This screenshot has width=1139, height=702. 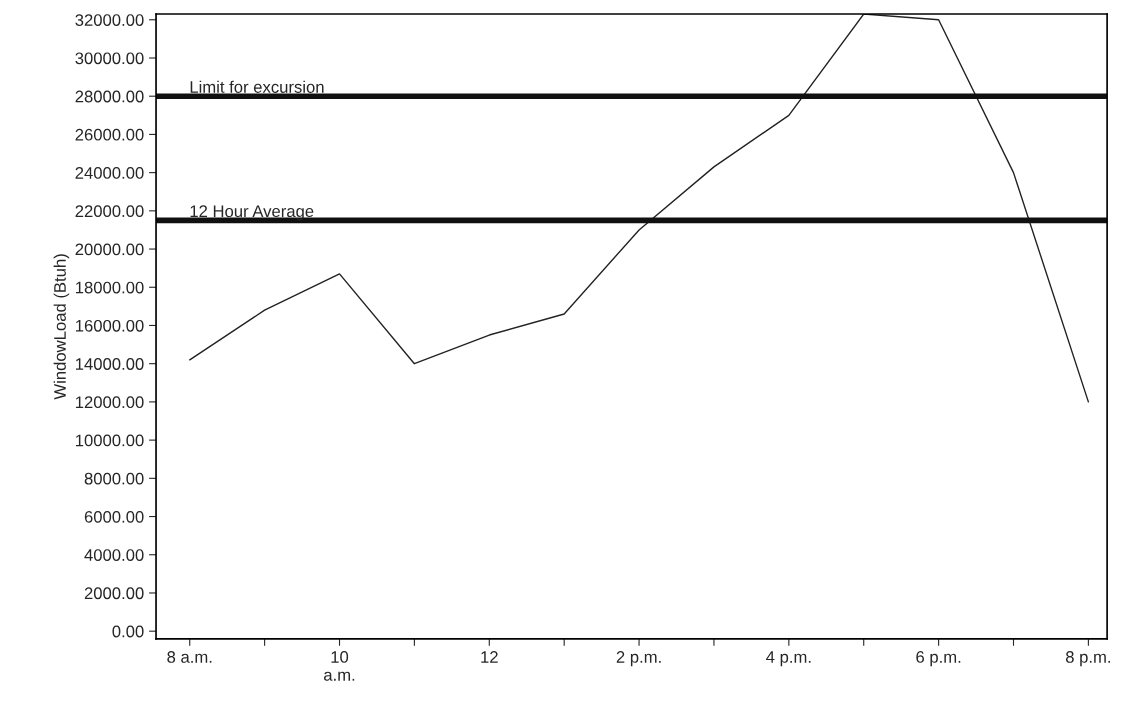 I want to click on y-tick-label: 6000.00, so click(x=114, y=516).